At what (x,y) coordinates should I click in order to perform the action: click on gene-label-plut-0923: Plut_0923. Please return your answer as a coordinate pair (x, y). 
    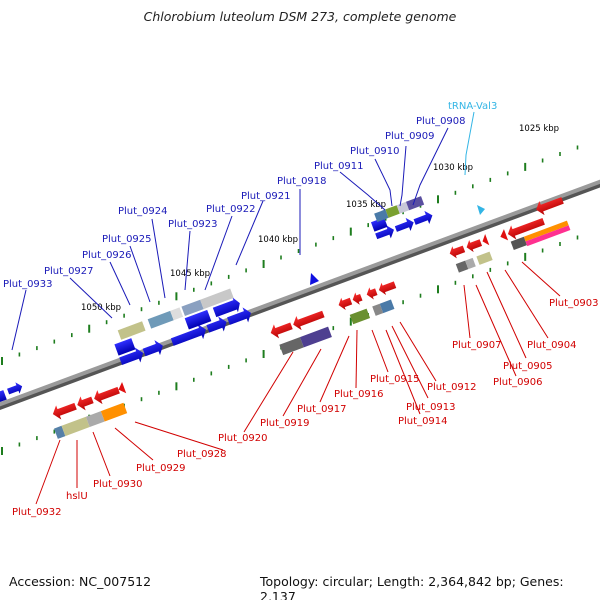
    Looking at the image, I should click on (193, 224).